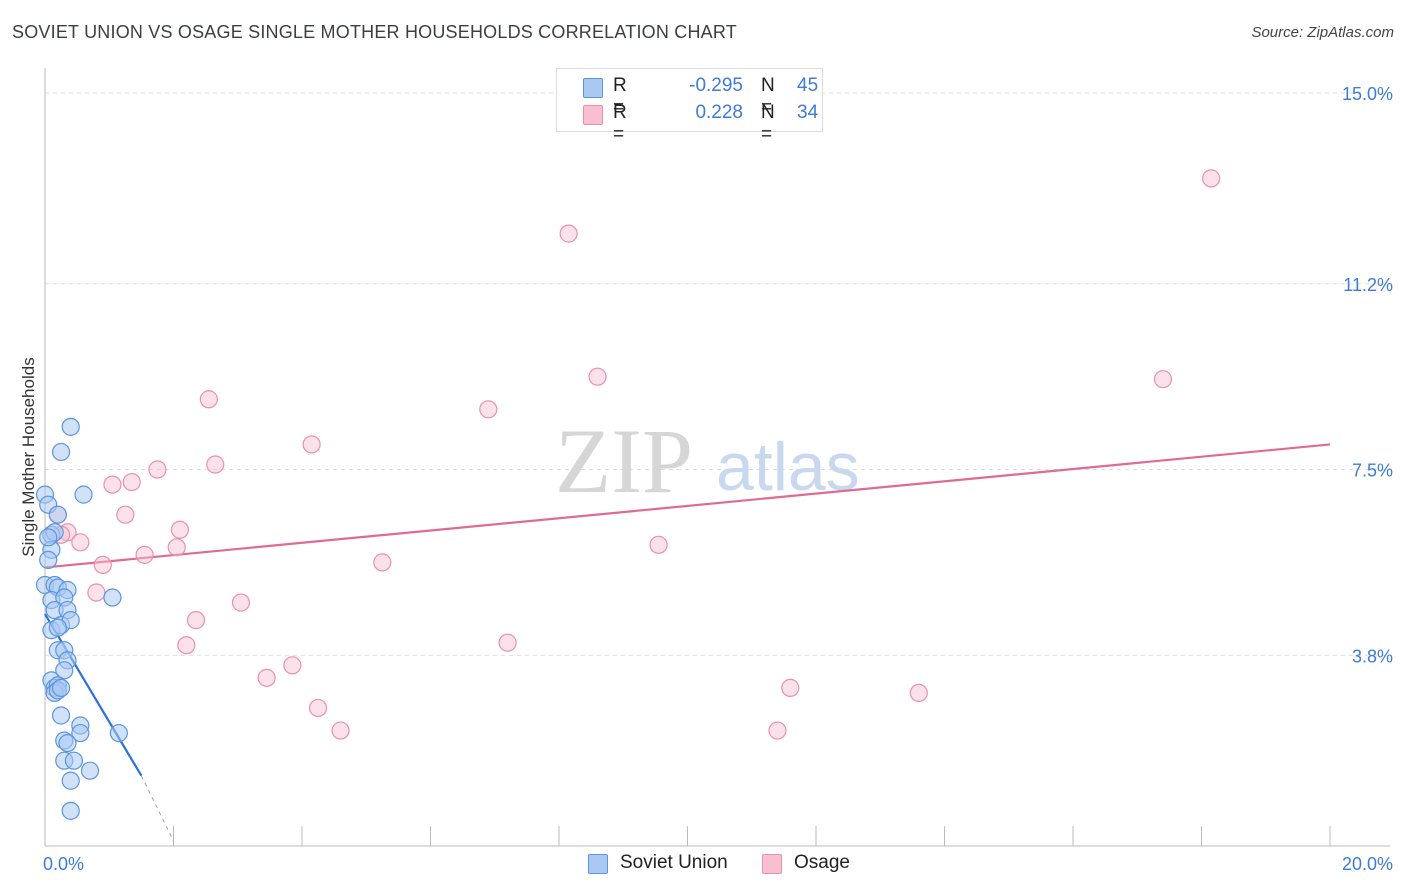 This screenshot has height=892, width=1406. Describe the element at coordinates (772, 864) in the screenshot. I see `osage-legend-swatch` at that location.